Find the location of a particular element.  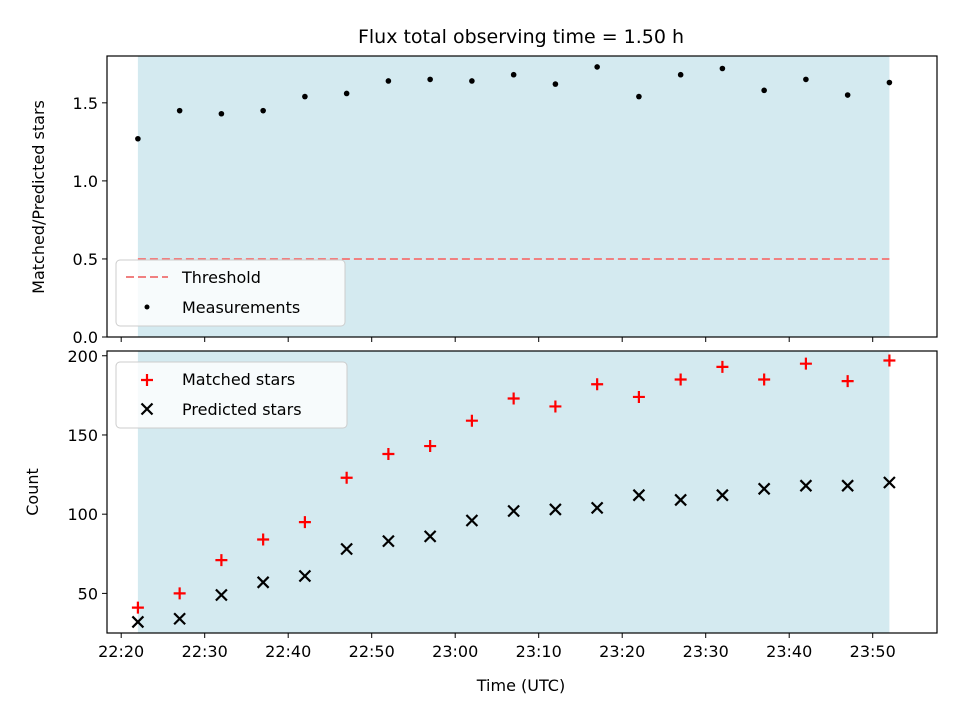

count-legend: Matched stars Predicted stars is located at coordinates (231, 395).